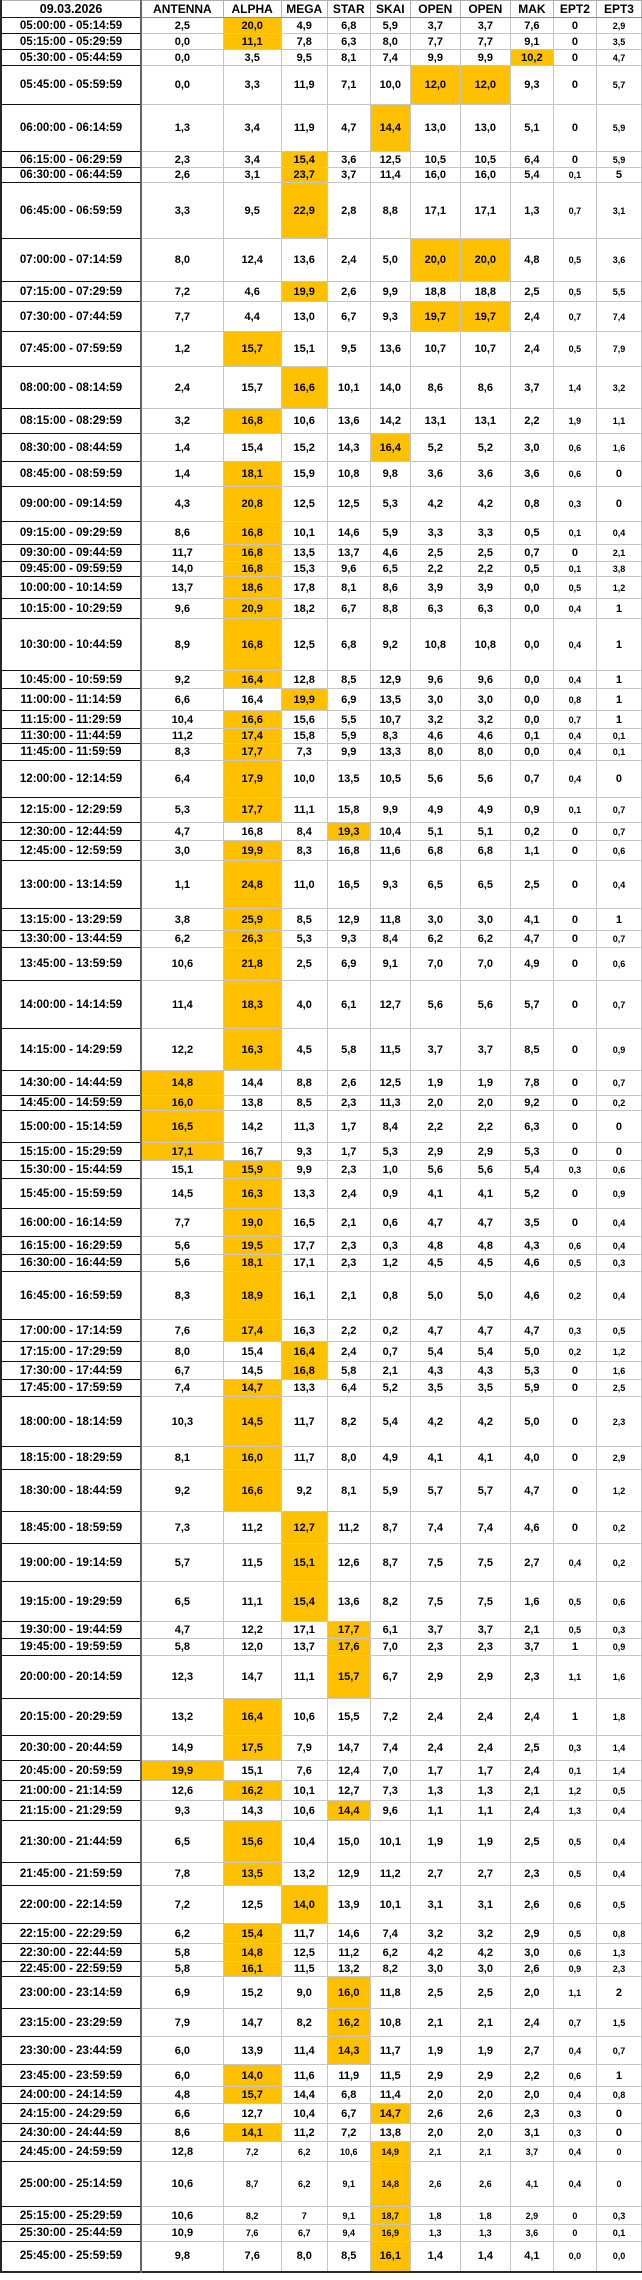  Describe the element at coordinates (182, 1810) in the screenshot. I see `value-cell: 9,3` at that location.